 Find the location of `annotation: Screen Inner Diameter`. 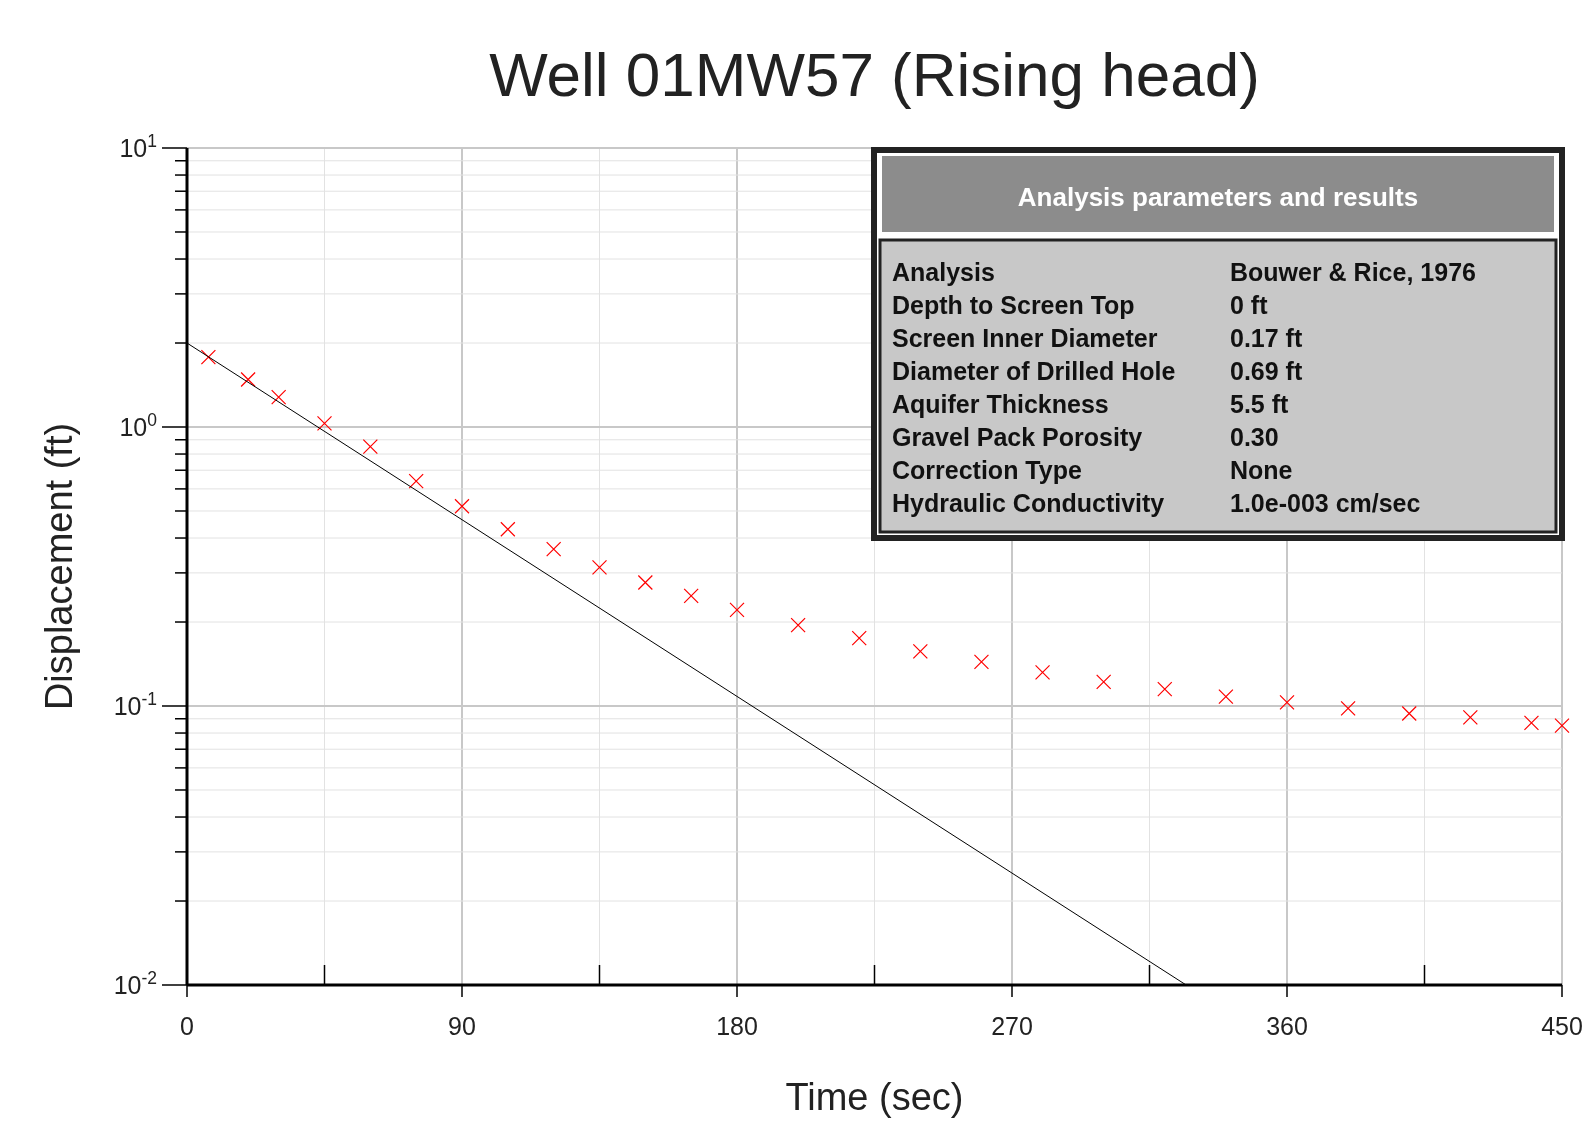

annotation: Screen Inner Diameter is located at coordinates (1025, 338).